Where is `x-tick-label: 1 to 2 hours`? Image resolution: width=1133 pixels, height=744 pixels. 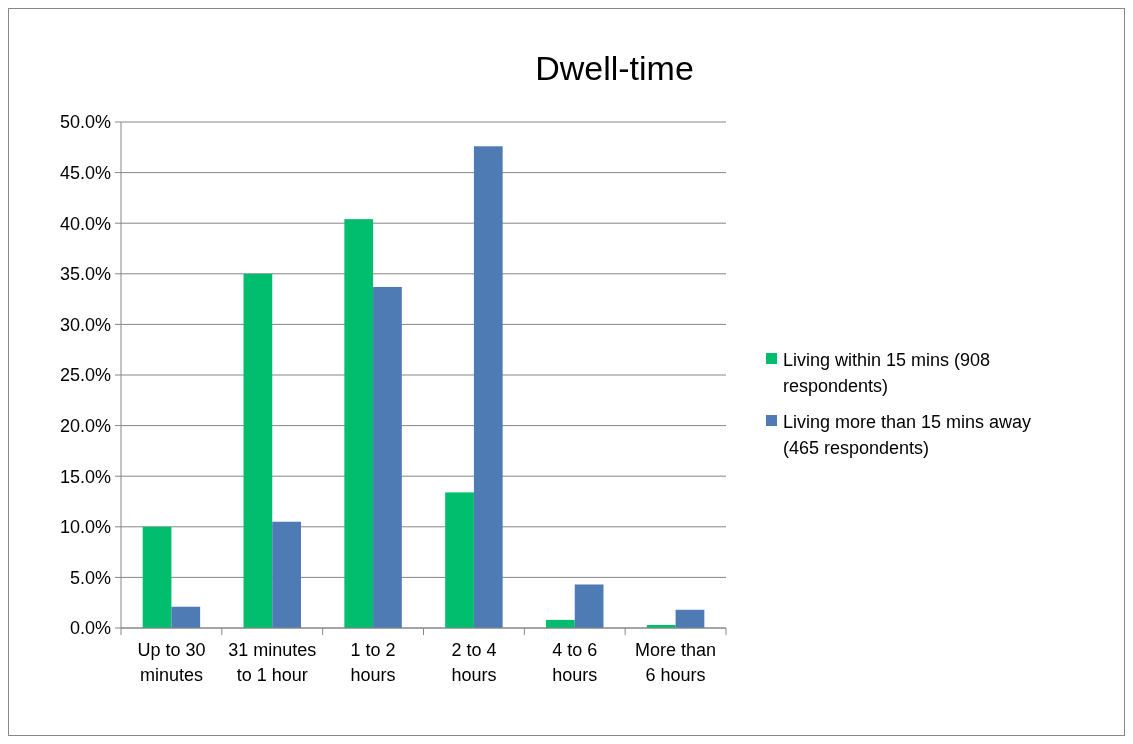 x-tick-label: 1 to 2 hours is located at coordinates (373, 662).